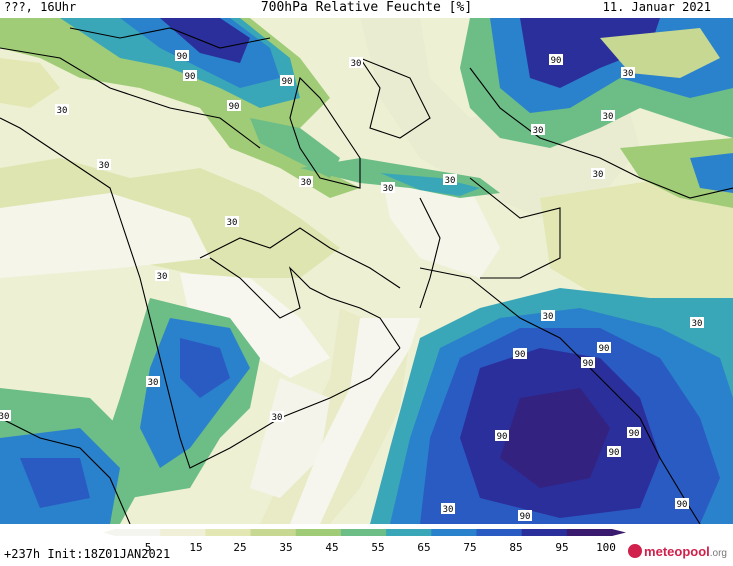 This screenshot has height=566, width=733. What do you see at coordinates (285, 547) in the screenshot?
I see `scale-tick-label: 35` at bounding box center [285, 547].